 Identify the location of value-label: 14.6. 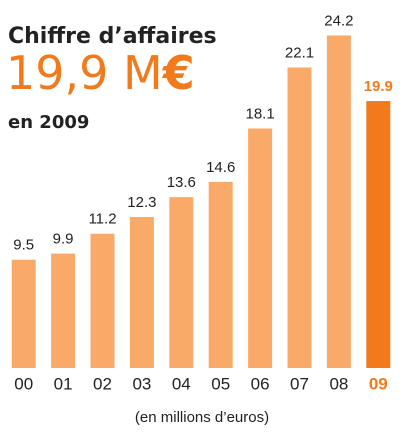
(220, 167).